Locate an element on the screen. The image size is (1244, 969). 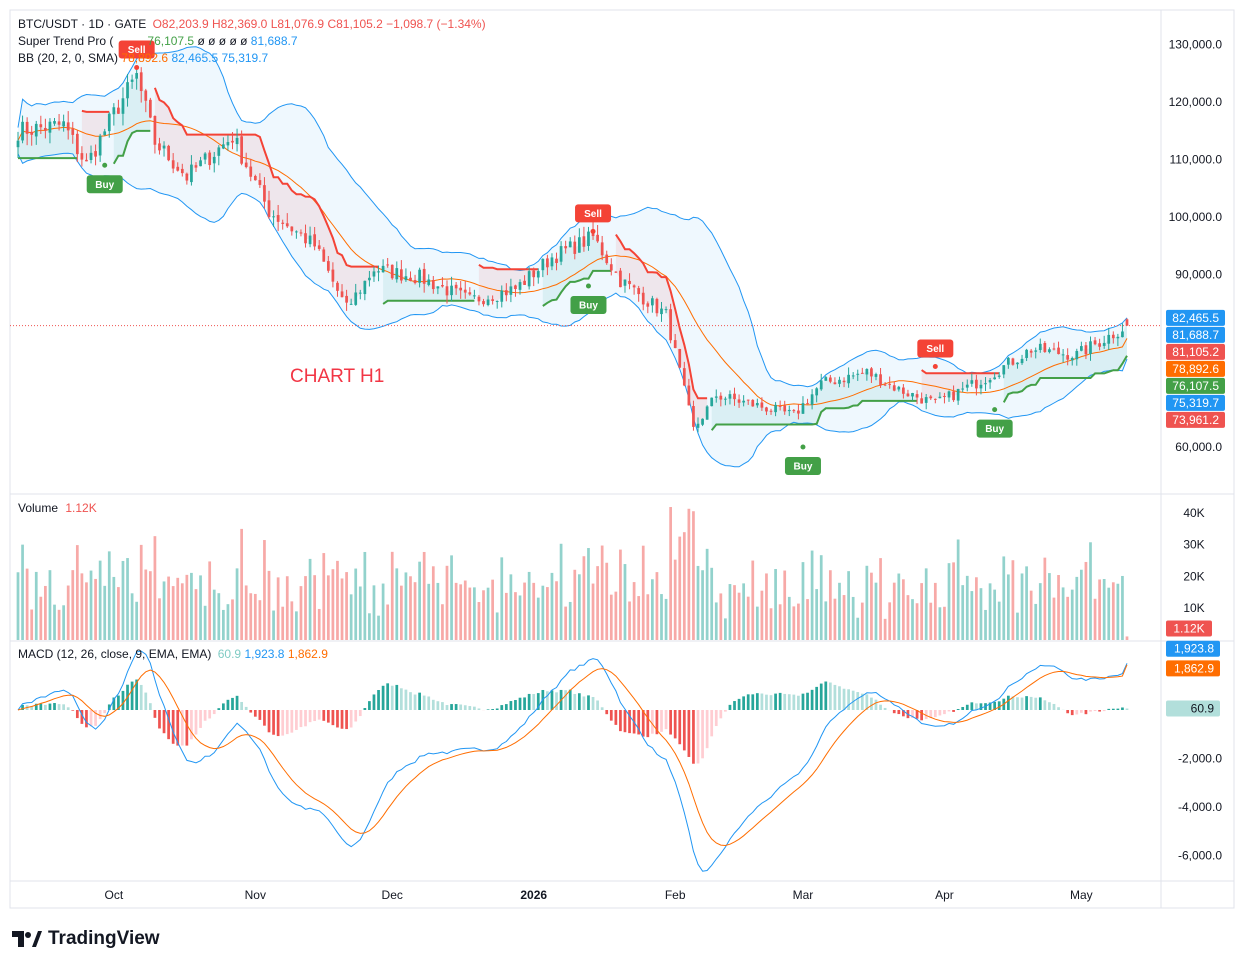
supertrend-value: 76,107.5 is located at coordinates (171, 41).